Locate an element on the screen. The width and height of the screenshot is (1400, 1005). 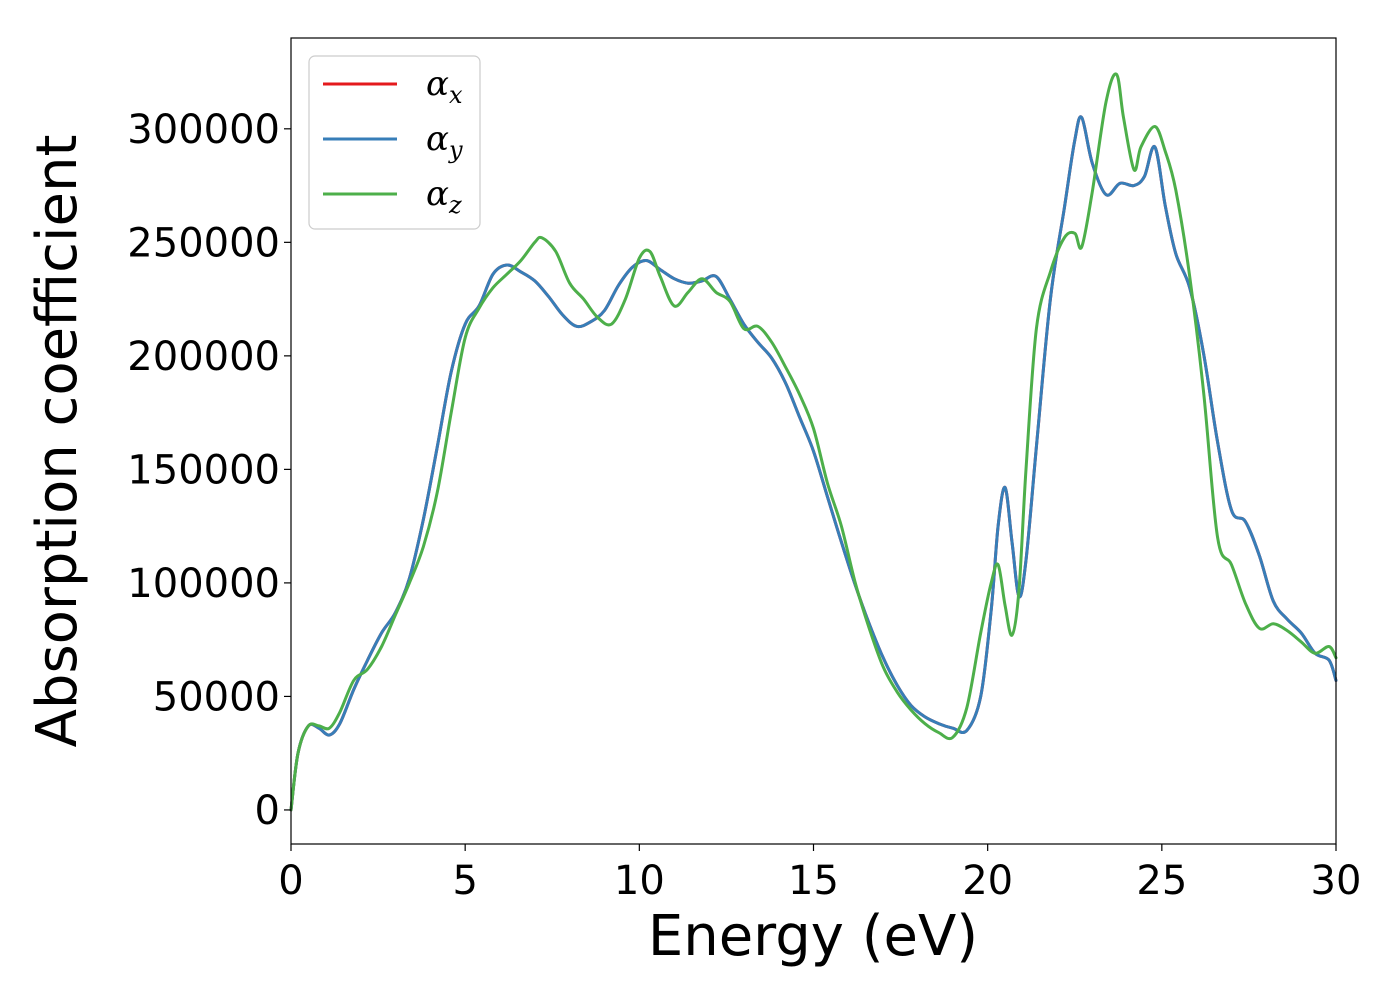
x-tick-label: 30 is located at coordinates (1336, 881).